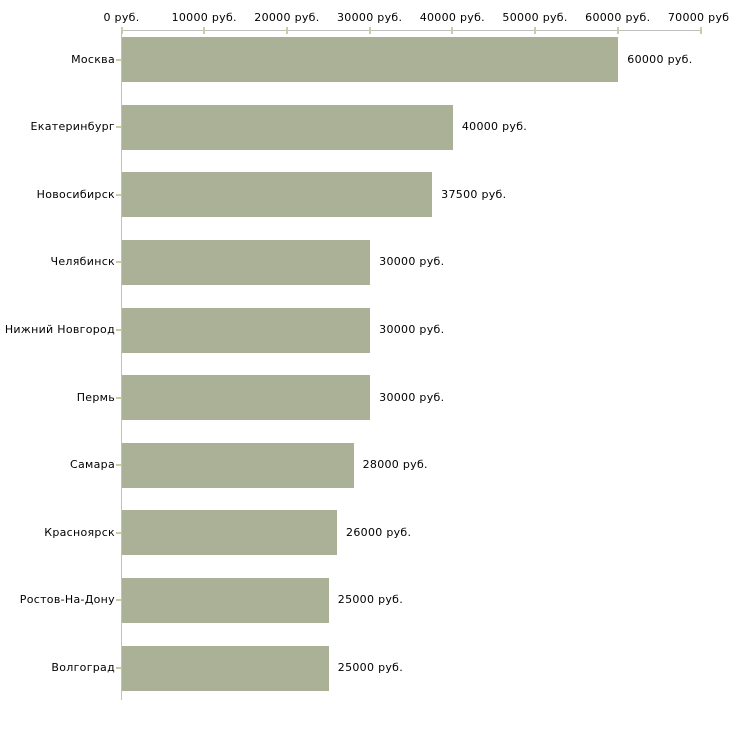 The image size is (730, 730). Describe the element at coordinates (618, 17) in the screenshot. I see `x-axis-tick-label: 60000 руб.` at that location.